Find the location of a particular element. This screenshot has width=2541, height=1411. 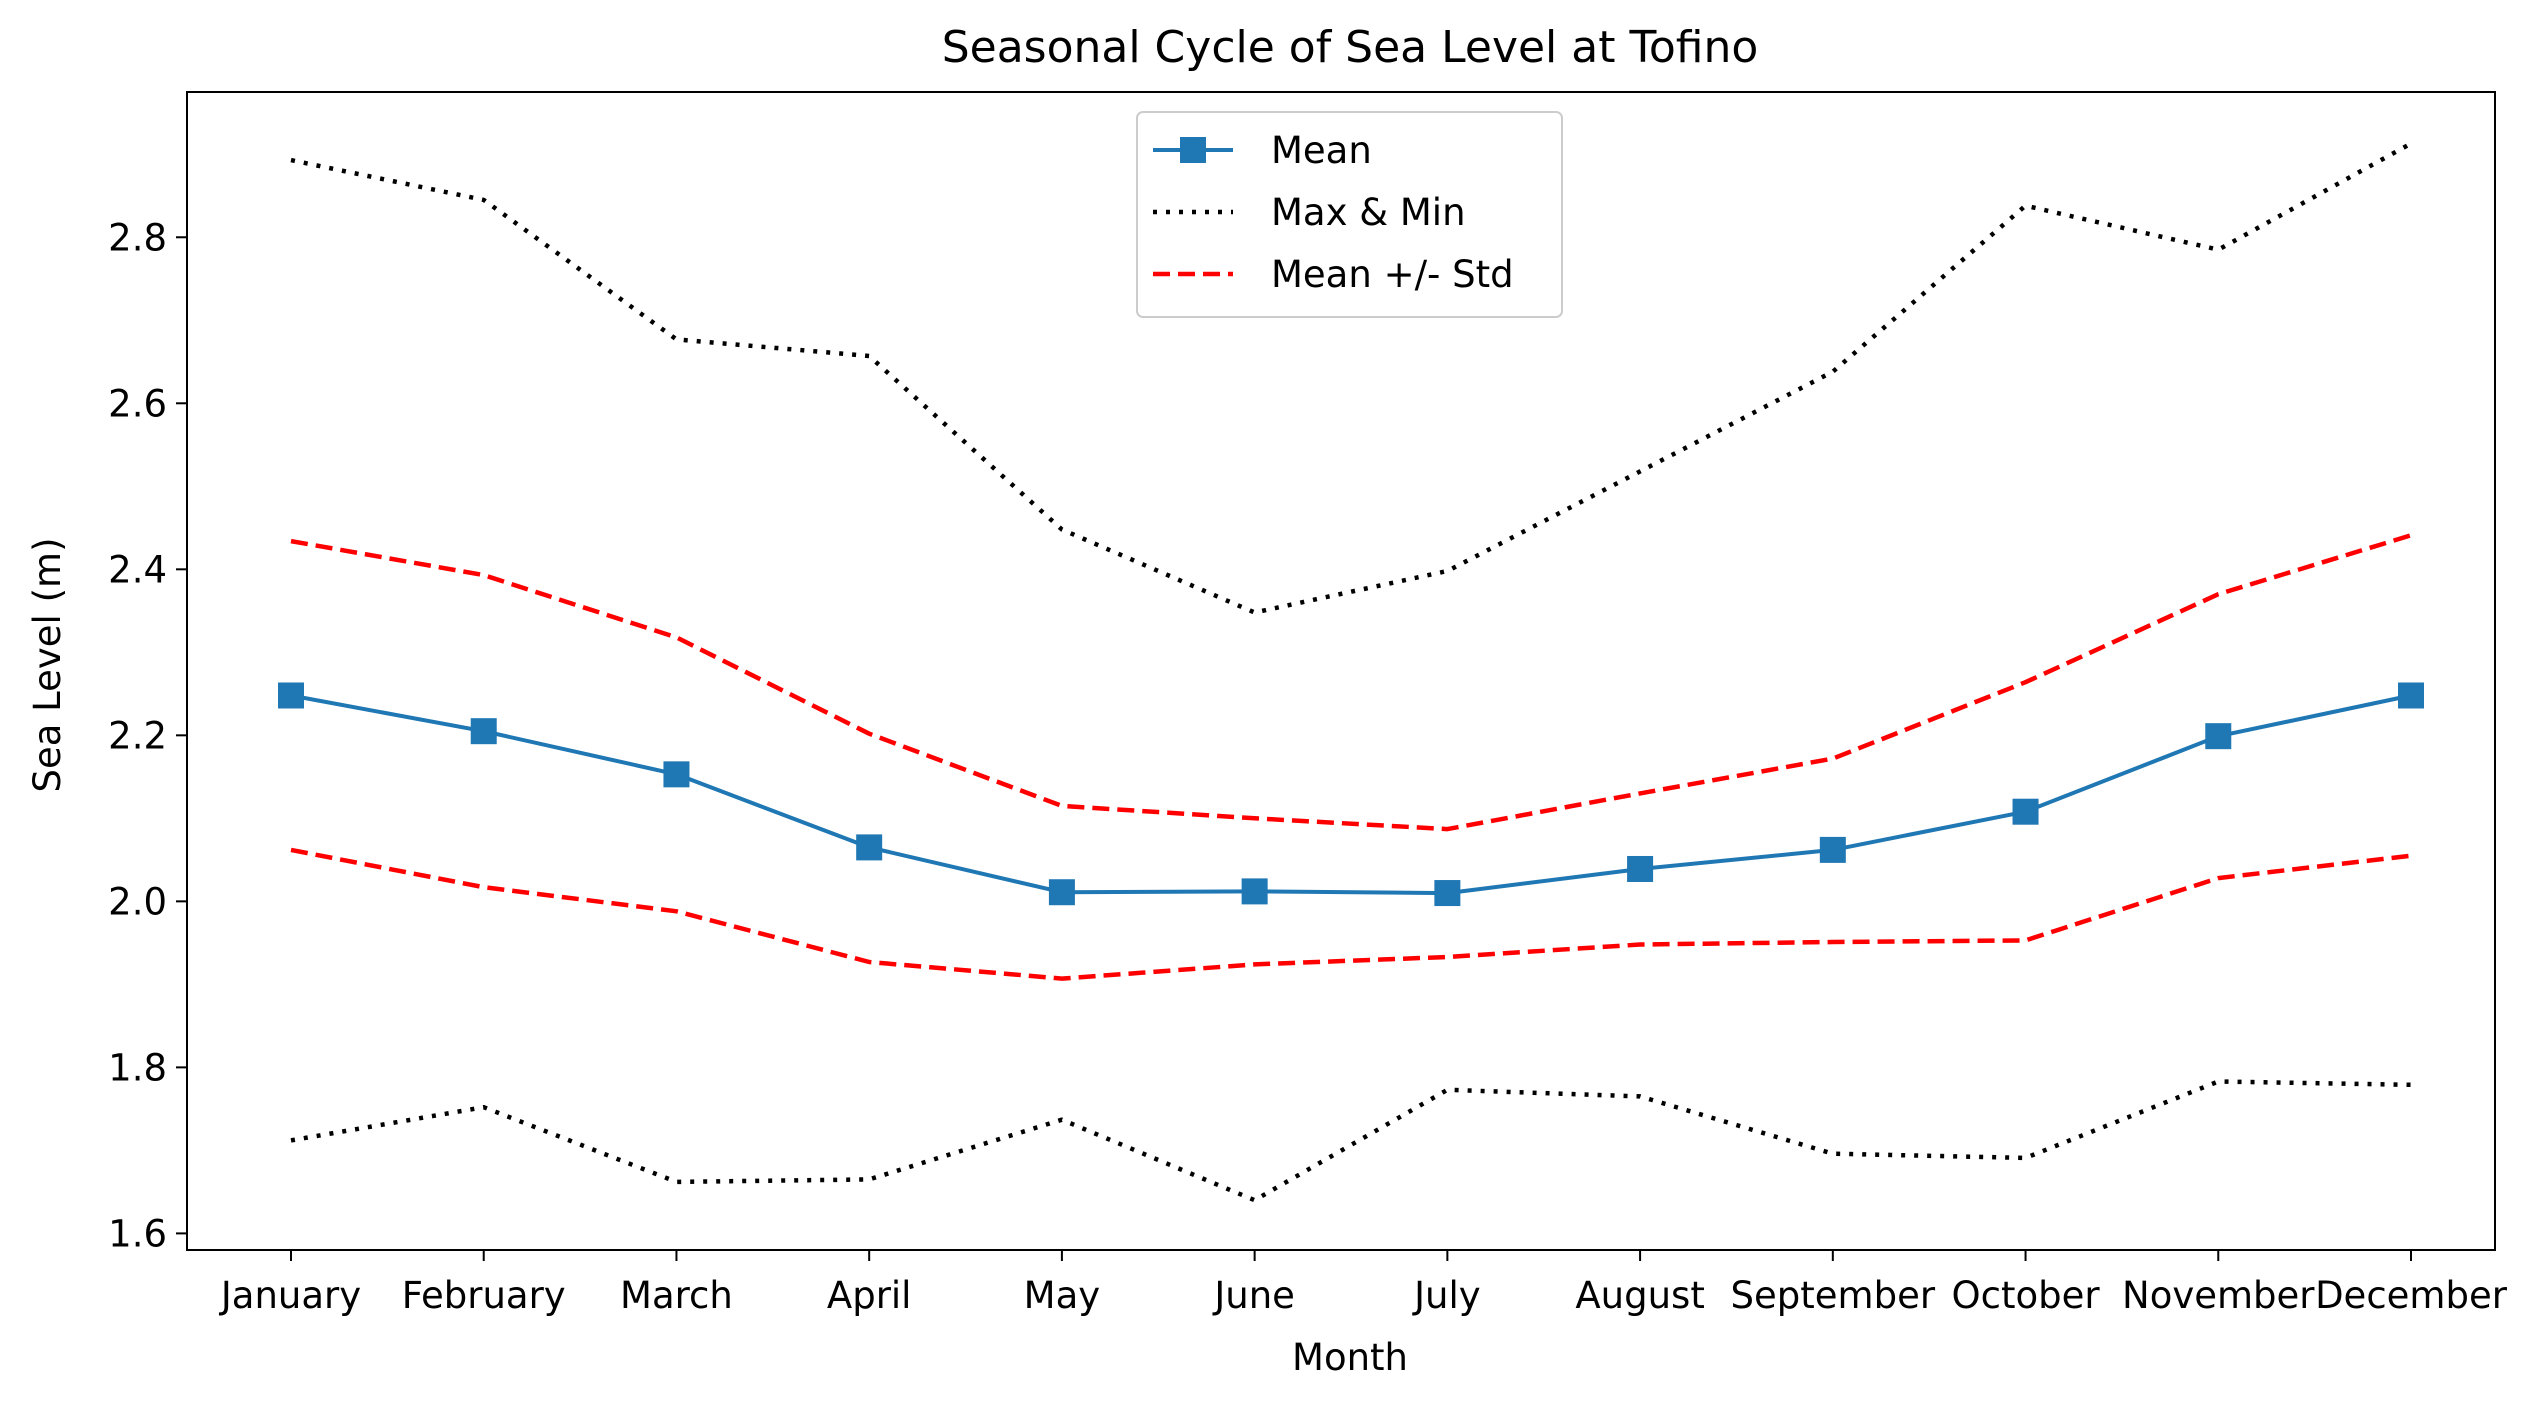

y-axis: 1.6 1.8 2.0 2.2 2.4 2.6 2.8 is located at coordinates (147, 735).